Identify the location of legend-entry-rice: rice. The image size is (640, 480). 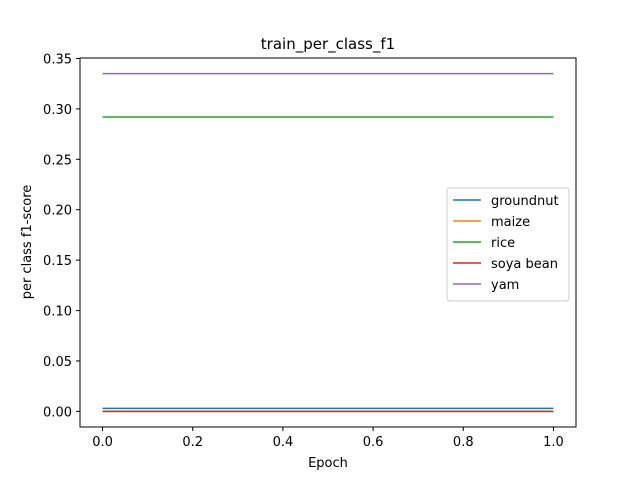
(503, 243).